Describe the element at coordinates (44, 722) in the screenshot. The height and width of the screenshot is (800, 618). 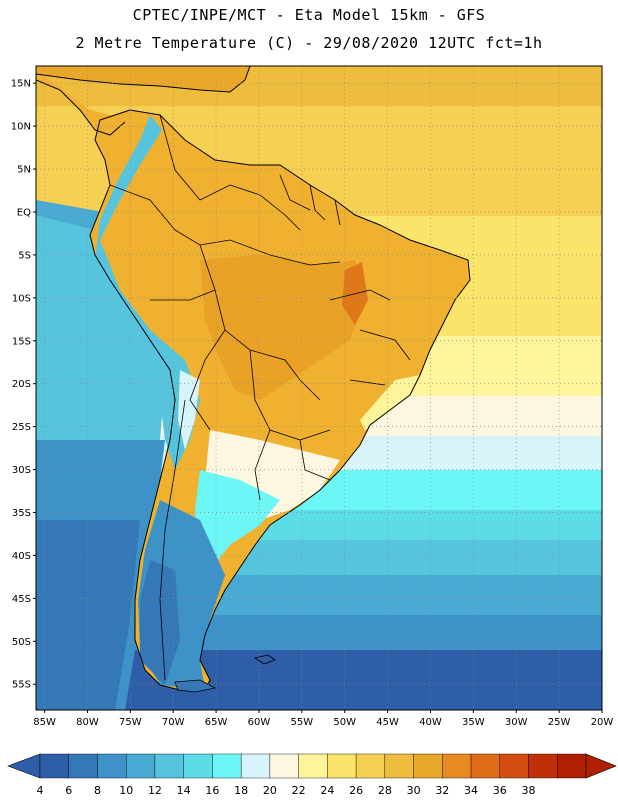
I see `lon-label: 85W` at that location.